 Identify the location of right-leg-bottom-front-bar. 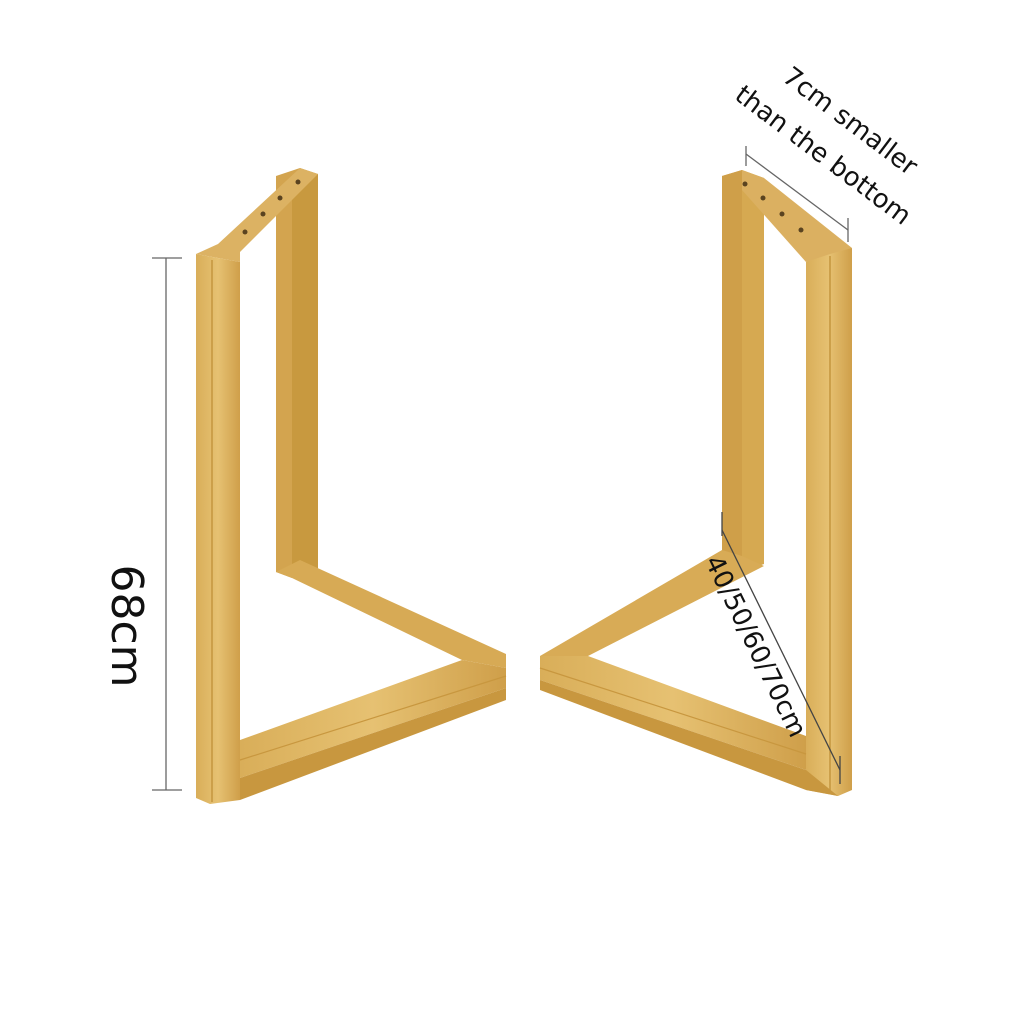
(673, 713).